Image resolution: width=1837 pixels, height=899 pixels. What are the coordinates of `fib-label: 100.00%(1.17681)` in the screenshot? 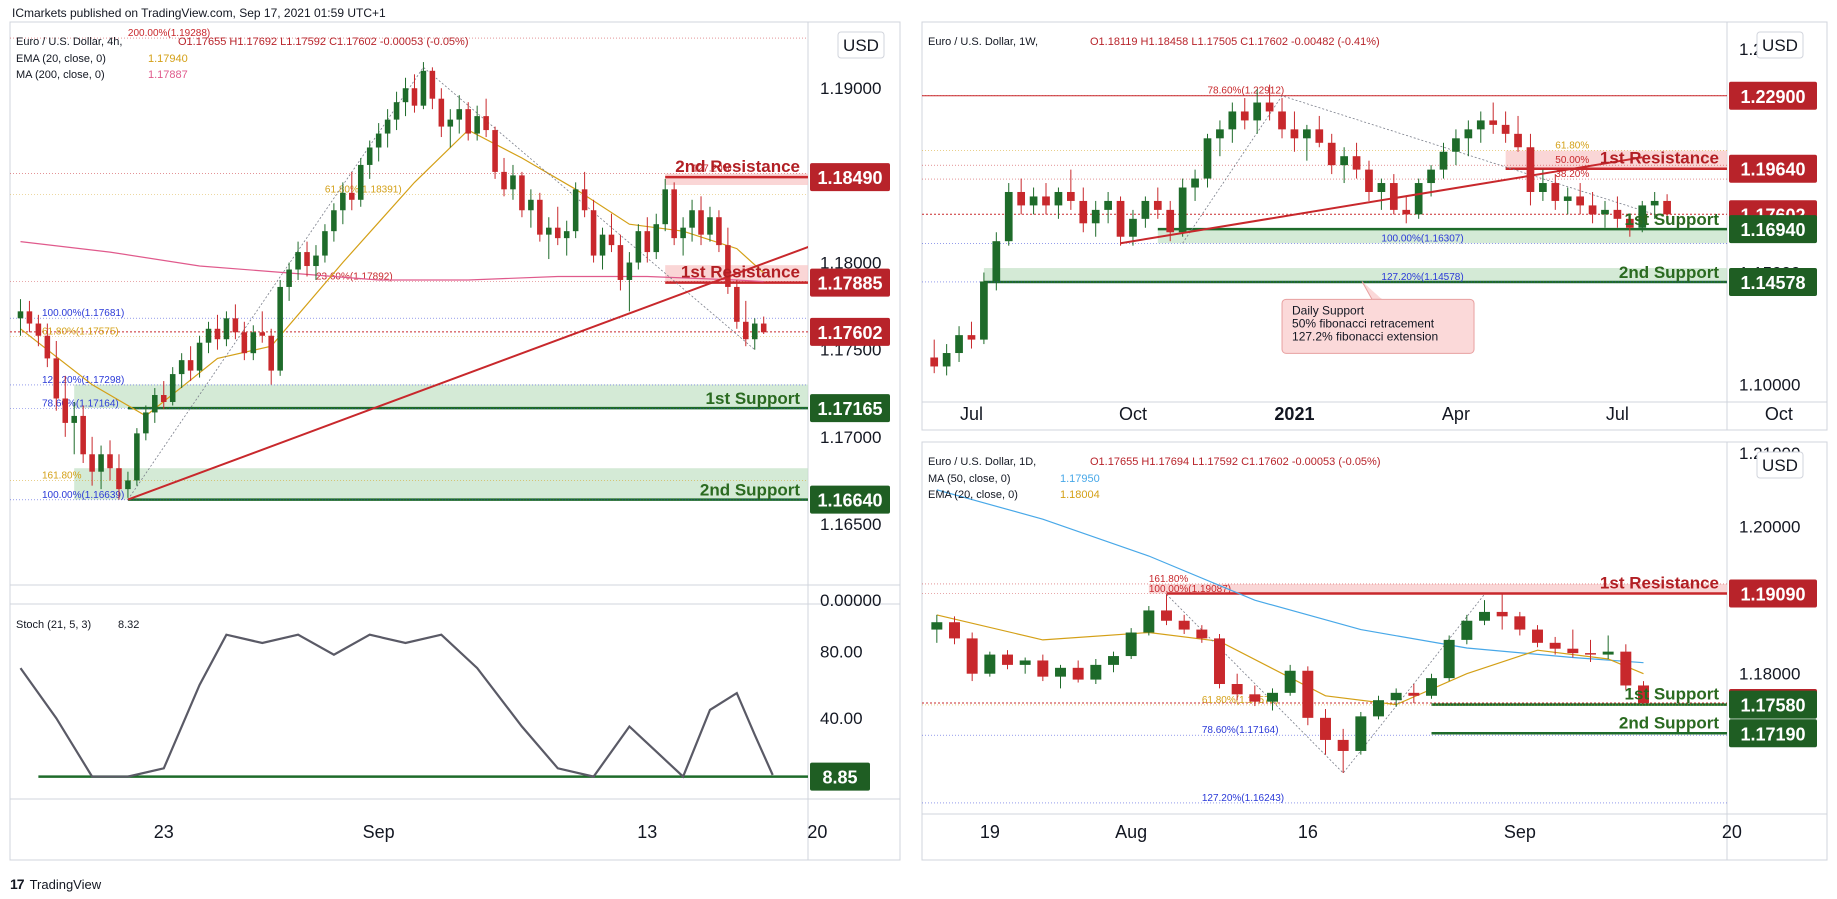 It's located at (83, 313).